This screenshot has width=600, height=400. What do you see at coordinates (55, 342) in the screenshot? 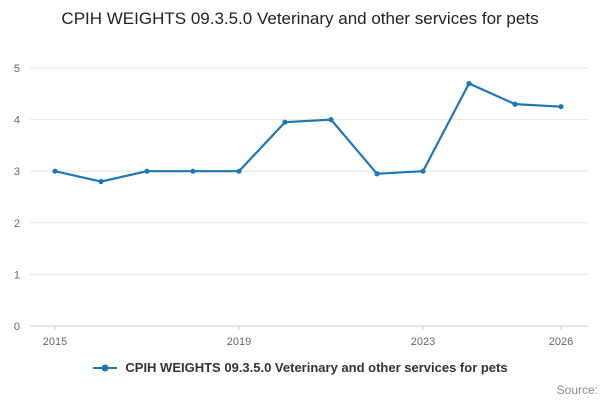
I see `x-tick-label: 2015` at bounding box center [55, 342].